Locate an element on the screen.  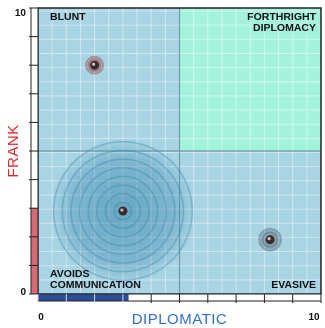
quadrant-label-blunt-line: BLUNT is located at coordinates (68, 17).